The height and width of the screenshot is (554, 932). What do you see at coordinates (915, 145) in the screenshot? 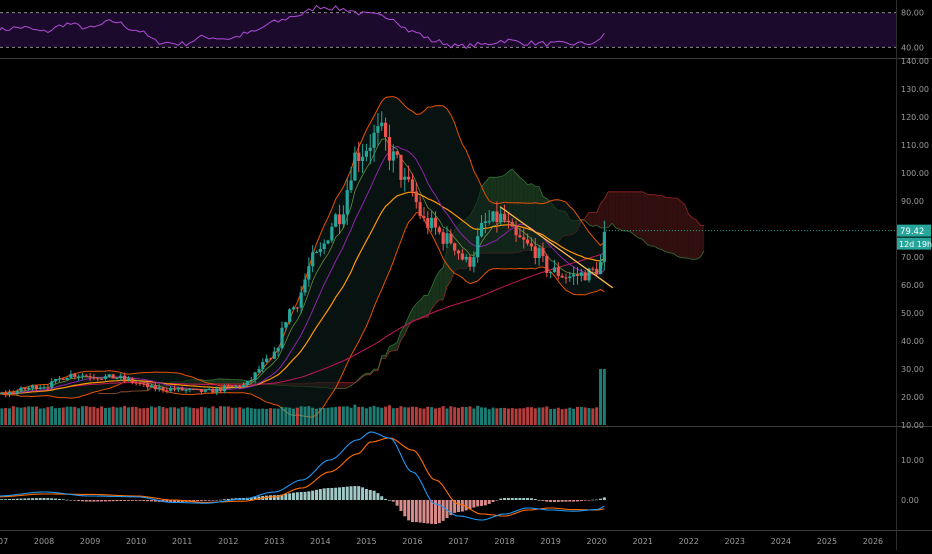
I see `price-tick-label: 110.00` at bounding box center [915, 145].